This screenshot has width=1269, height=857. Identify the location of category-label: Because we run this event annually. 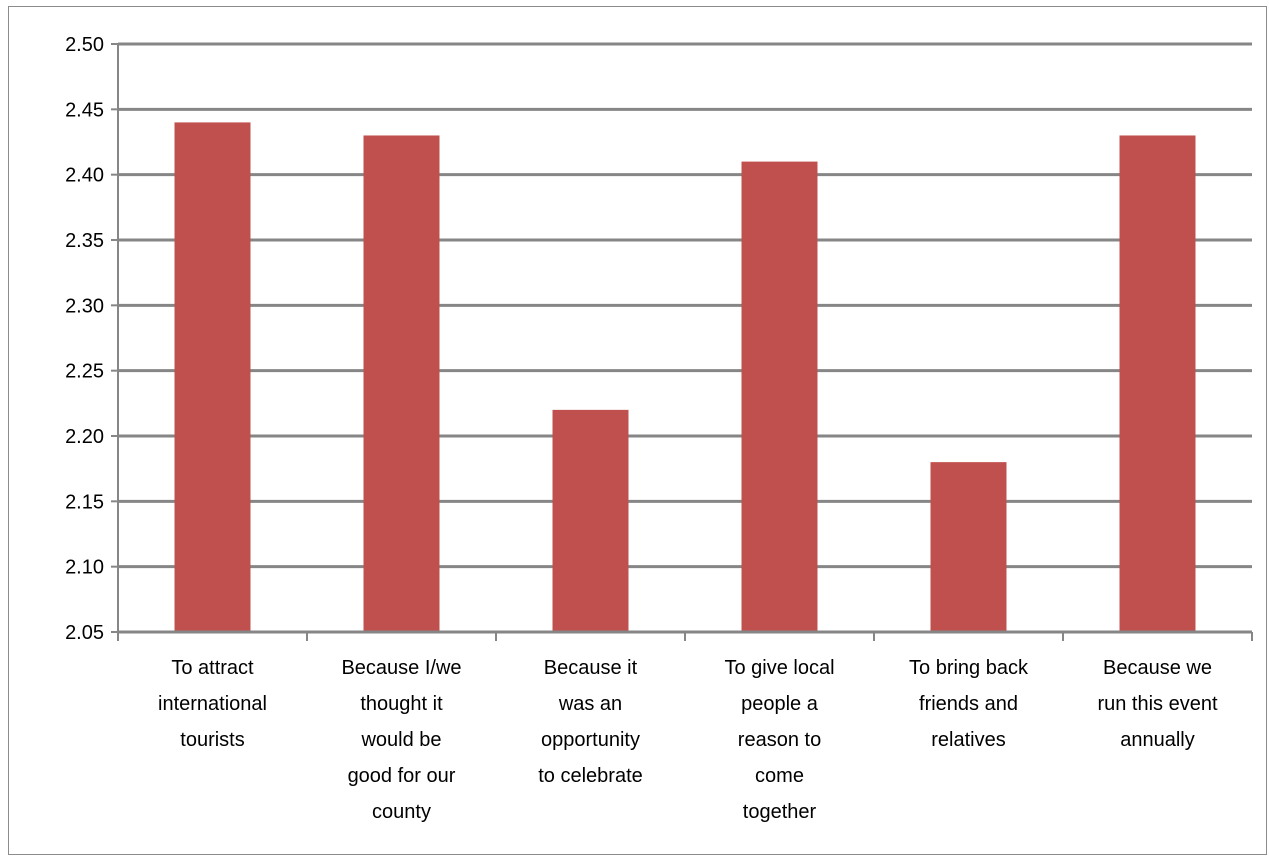
(1157, 704).